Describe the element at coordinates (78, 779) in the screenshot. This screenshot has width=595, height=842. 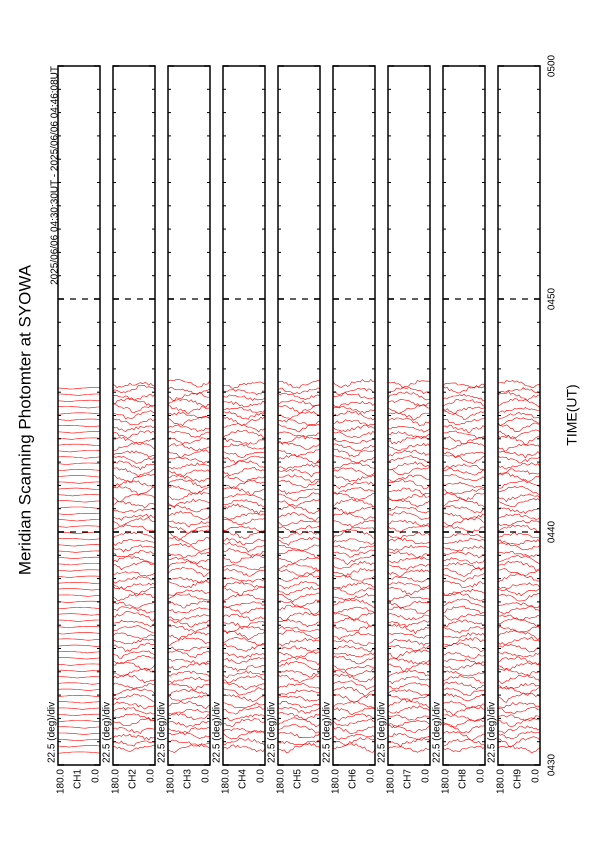
I see `panel-label: CH1` at that location.